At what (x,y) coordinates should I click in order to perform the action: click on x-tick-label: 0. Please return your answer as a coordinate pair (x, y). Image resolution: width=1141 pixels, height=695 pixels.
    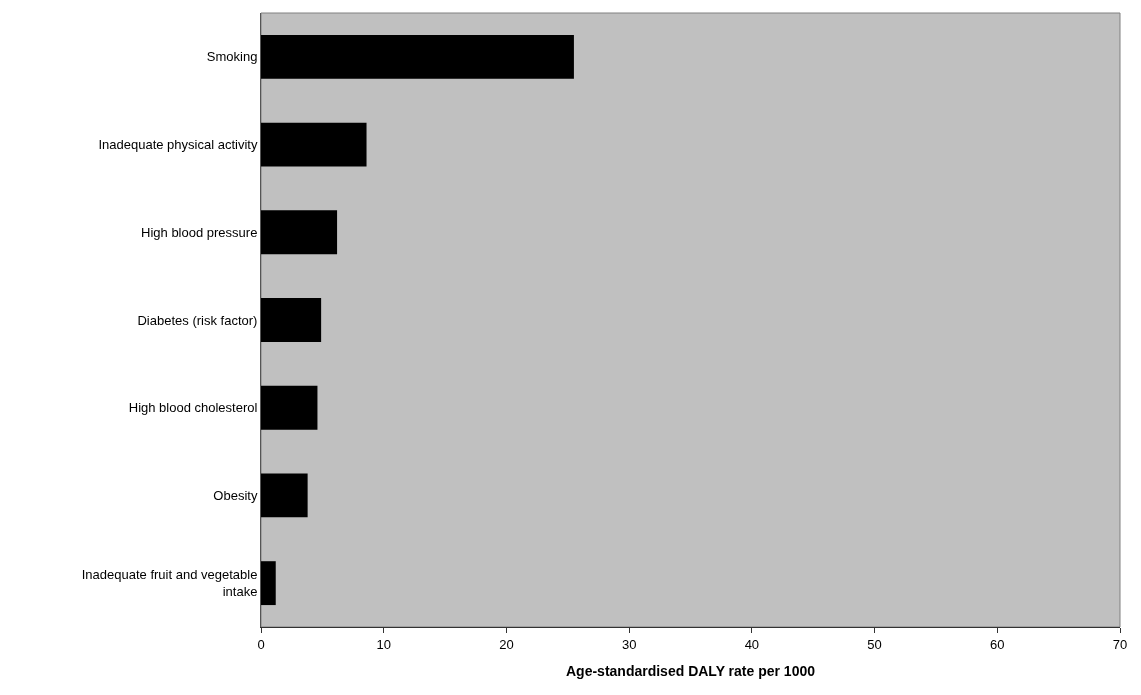
    Looking at the image, I should click on (261, 644).